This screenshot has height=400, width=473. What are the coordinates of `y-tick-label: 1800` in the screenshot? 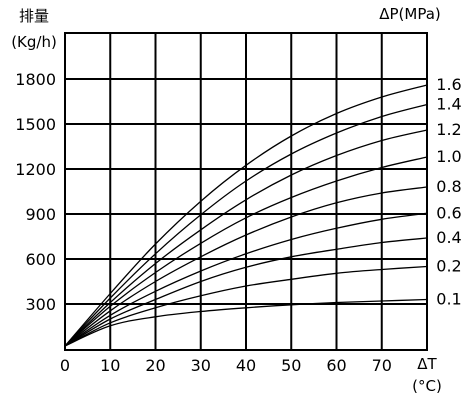 It's located at (35, 79).